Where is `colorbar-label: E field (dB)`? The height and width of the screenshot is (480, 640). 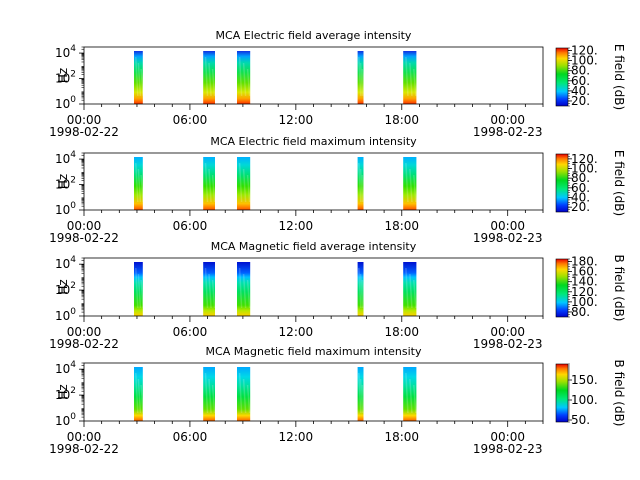
colorbar-label: E field (dB) is located at coordinates (619, 183).